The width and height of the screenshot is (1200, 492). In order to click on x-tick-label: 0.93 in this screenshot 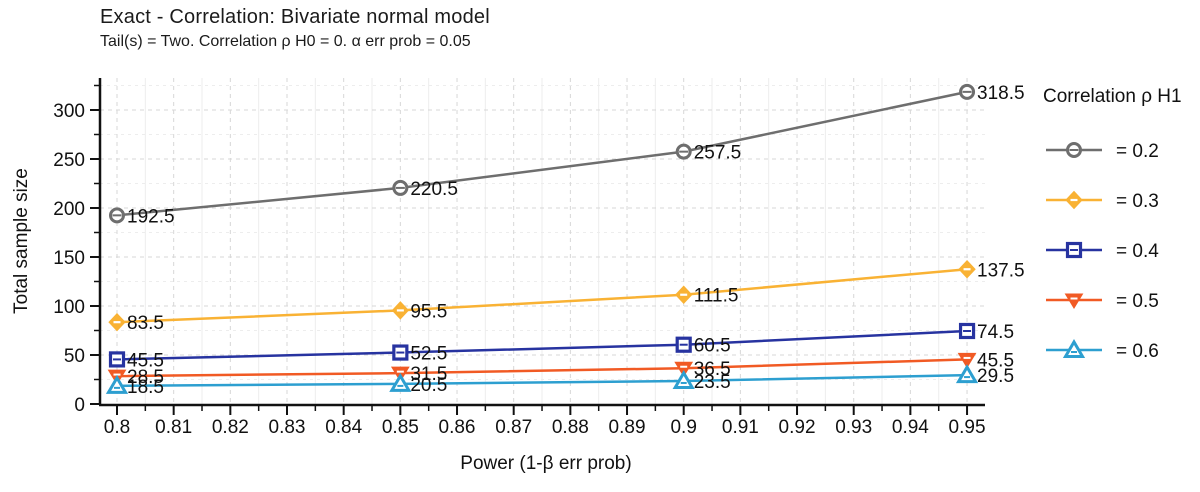, I will do `click(853, 427)`.